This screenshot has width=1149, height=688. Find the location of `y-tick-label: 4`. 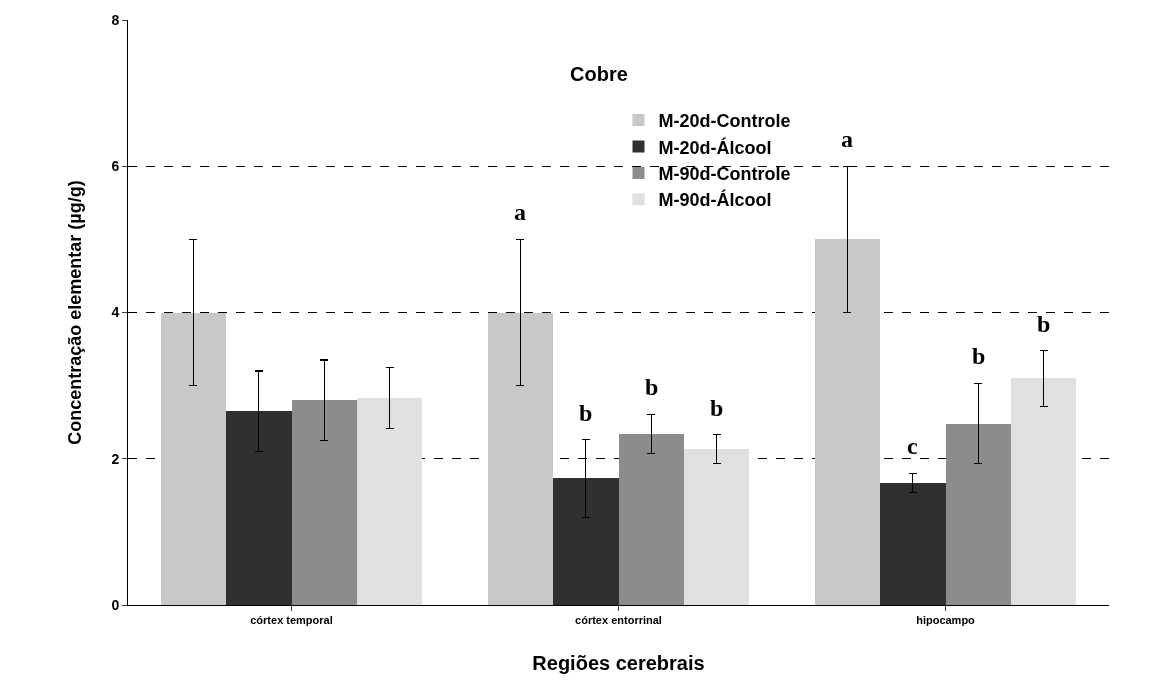

y-tick-label: 4 is located at coordinates (115, 312).